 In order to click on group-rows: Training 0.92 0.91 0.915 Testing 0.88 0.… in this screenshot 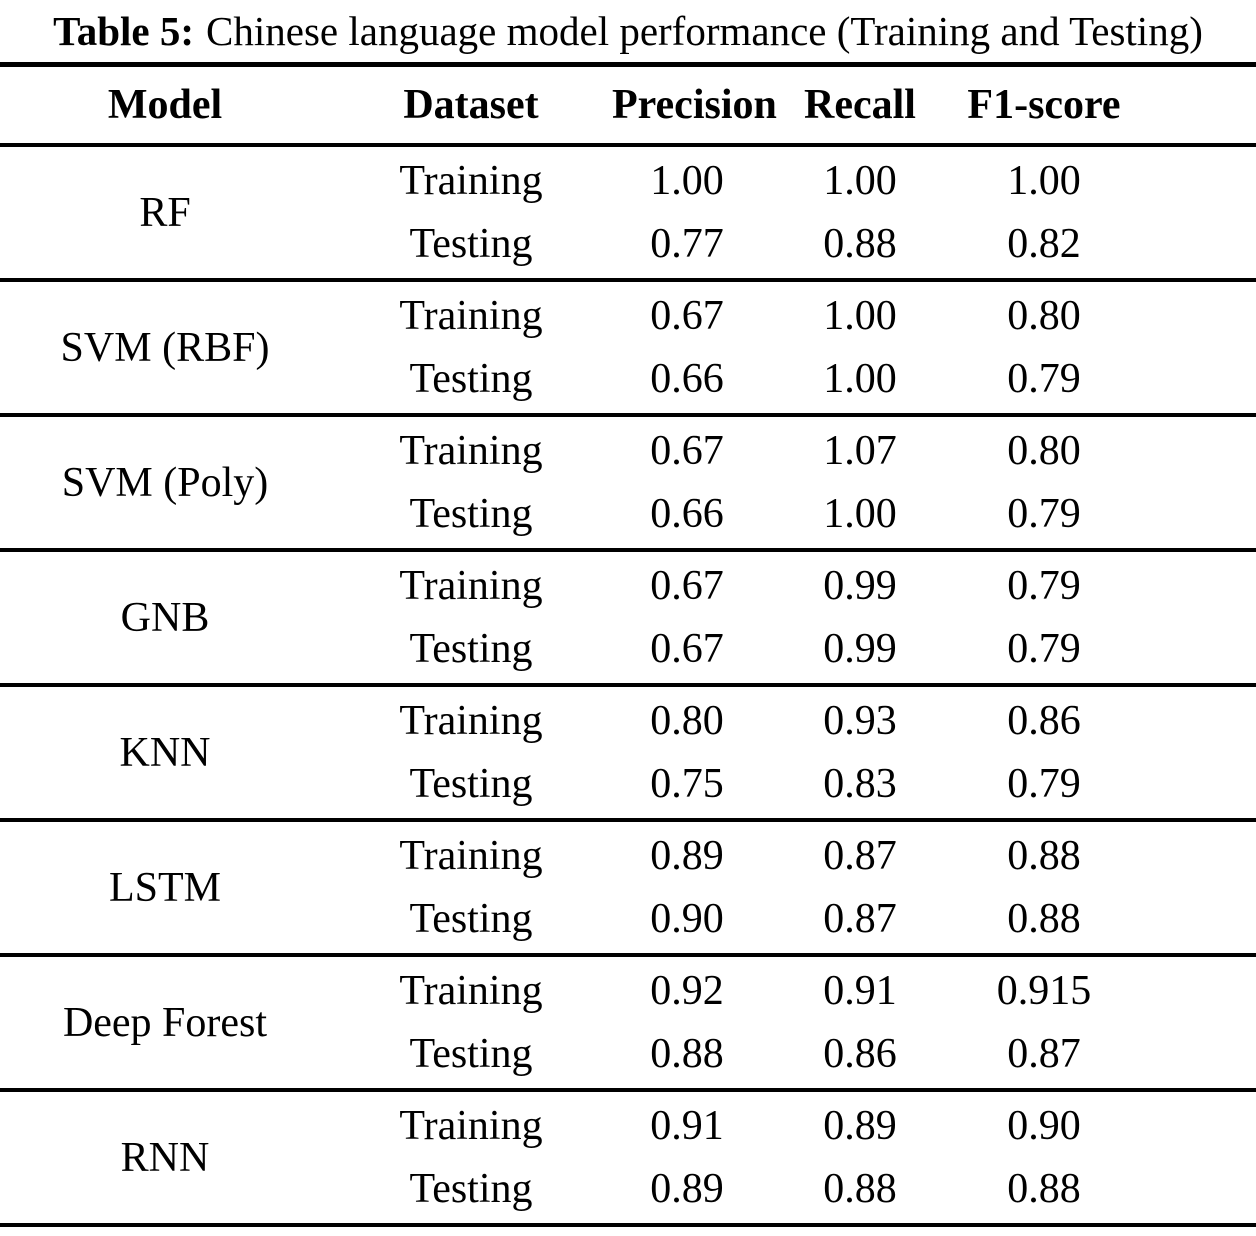, I will do `click(793, 1022)`.